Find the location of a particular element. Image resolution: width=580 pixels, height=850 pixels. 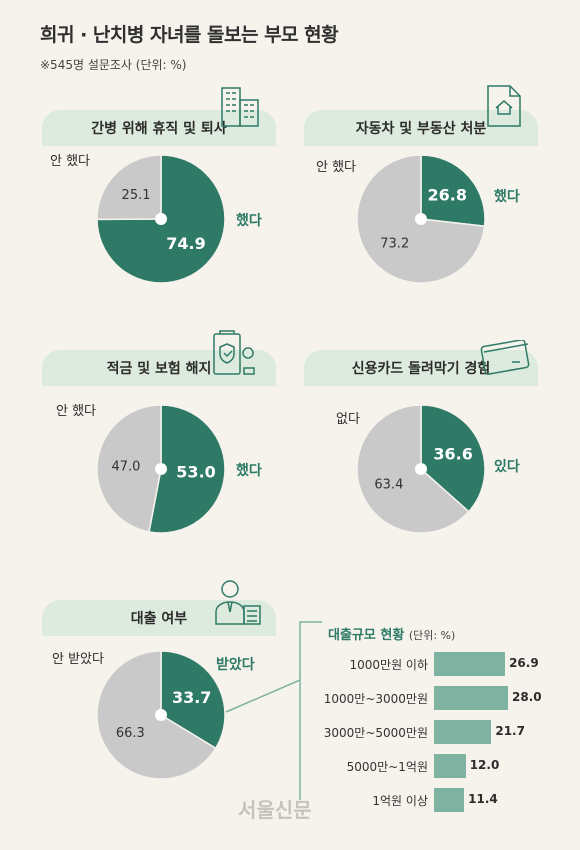

pie-label-yes: 있다 is located at coordinates (507, 467).